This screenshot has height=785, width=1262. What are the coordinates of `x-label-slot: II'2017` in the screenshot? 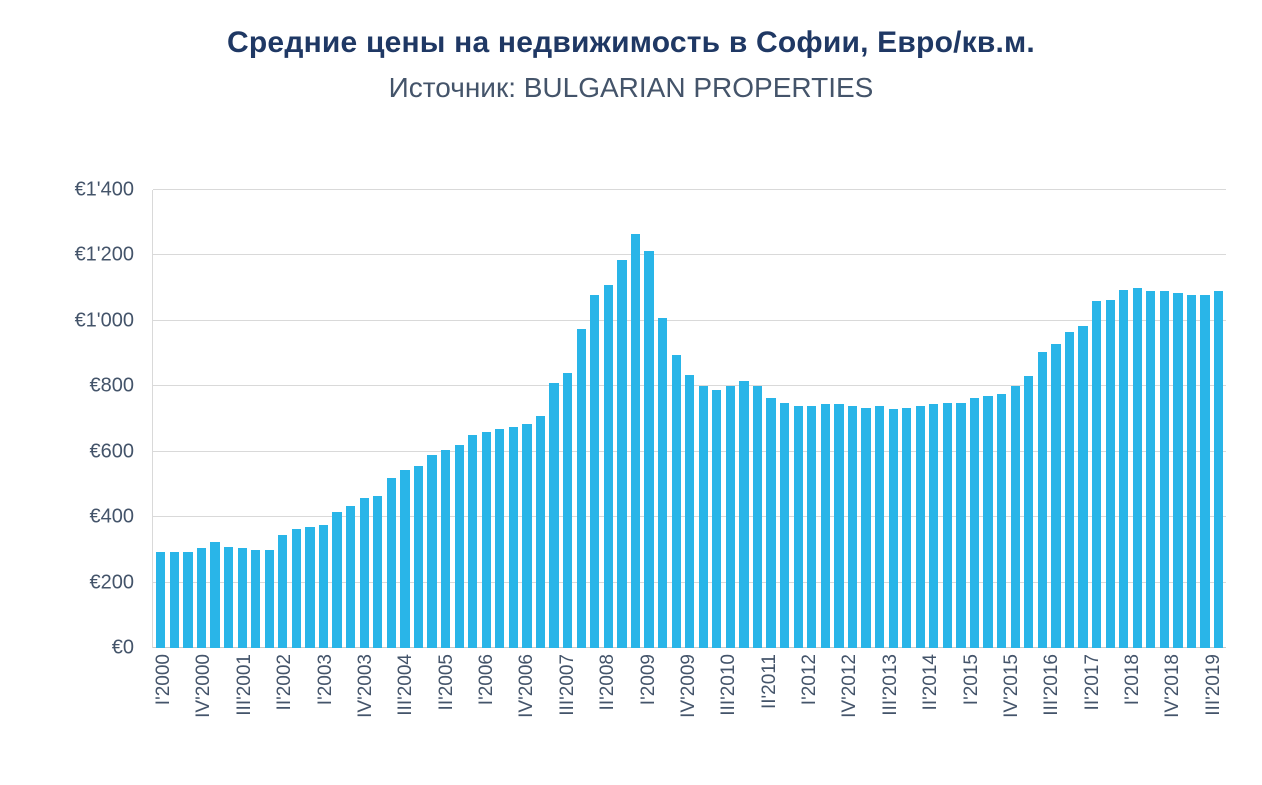 It's located at (1093, 714).